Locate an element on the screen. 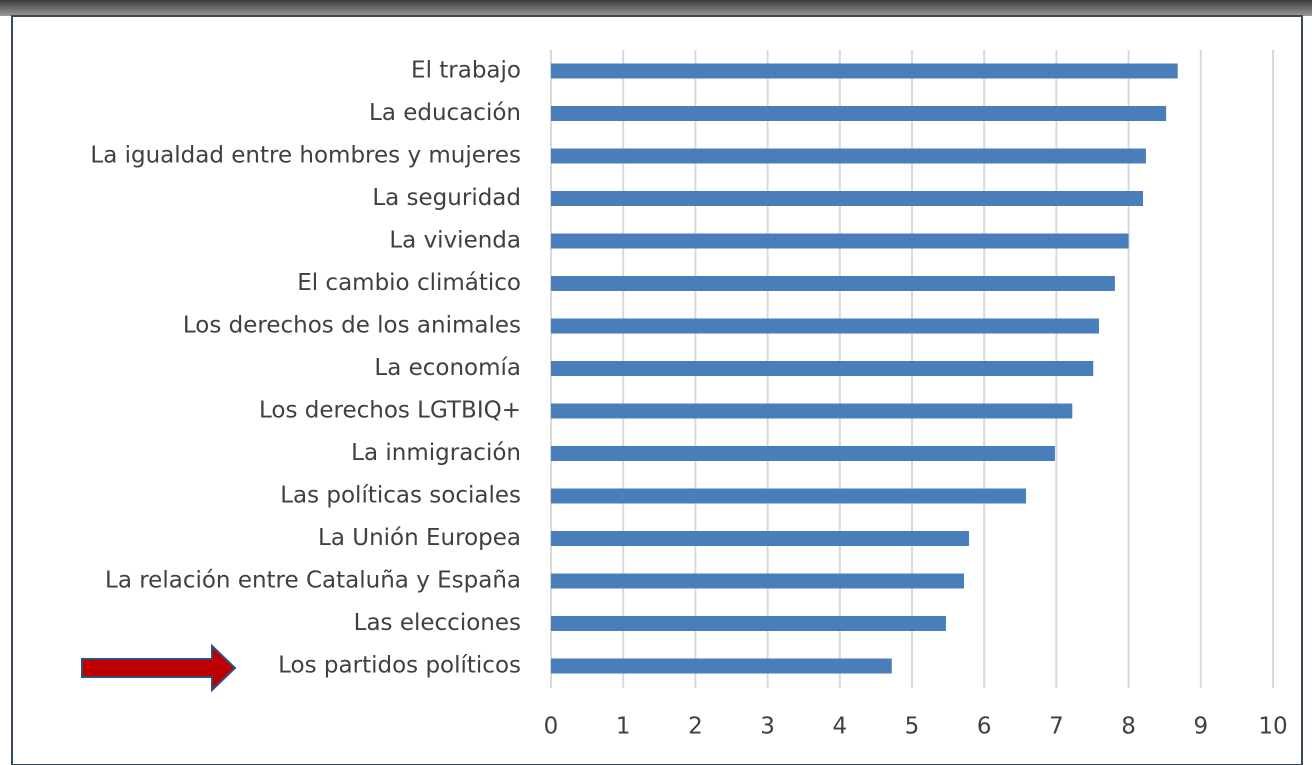 This screenshot has height=765, width=1312. x-tick-label: 3 is located at coordinates (767, 727).